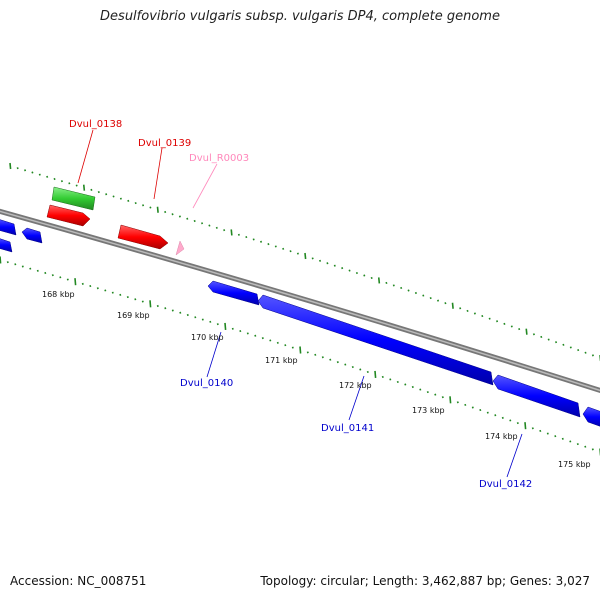  What do you see at coordinates (591, 416) in the screenshot?
I see `gene-arrow-right-edge` at bounding box center [591, 416].